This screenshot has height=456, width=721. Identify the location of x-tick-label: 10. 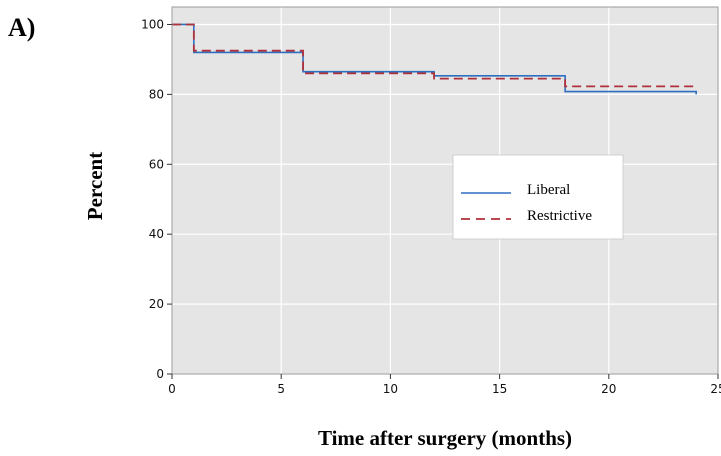
(390, 389).